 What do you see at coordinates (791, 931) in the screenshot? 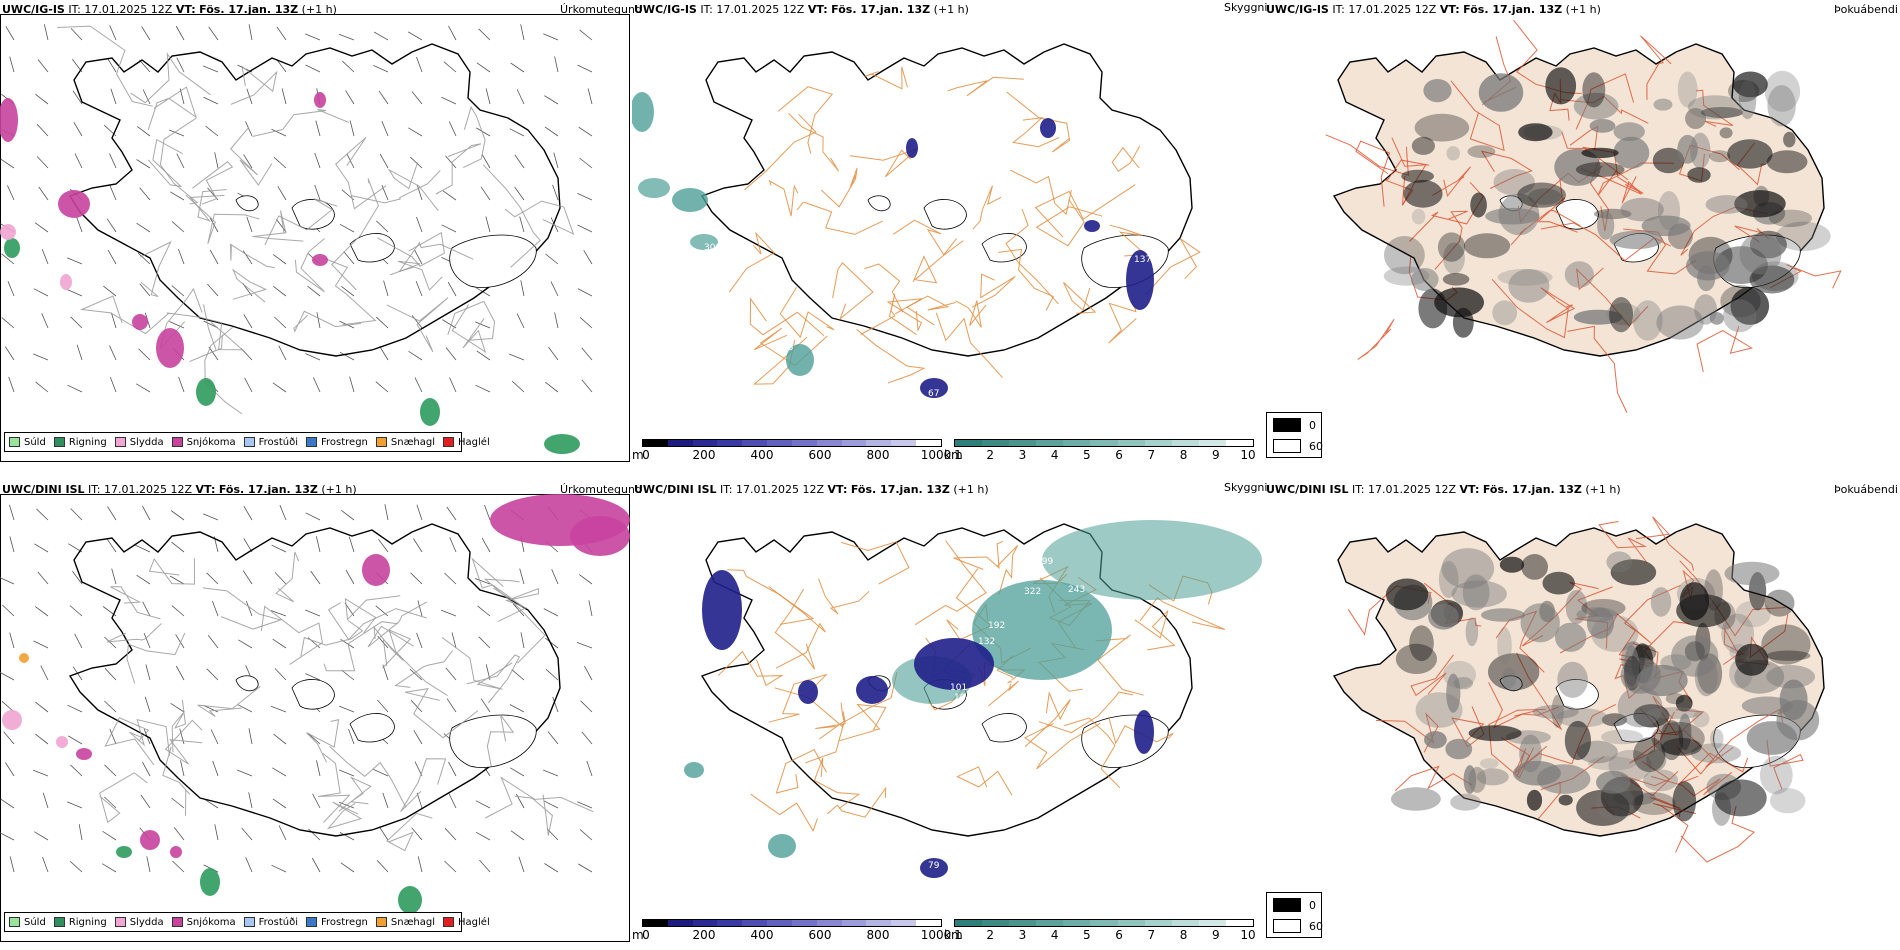
I see `row2-cloudbase-colorbar: m 0 200 400 600 800 1000` at bounding box center [791, 931].